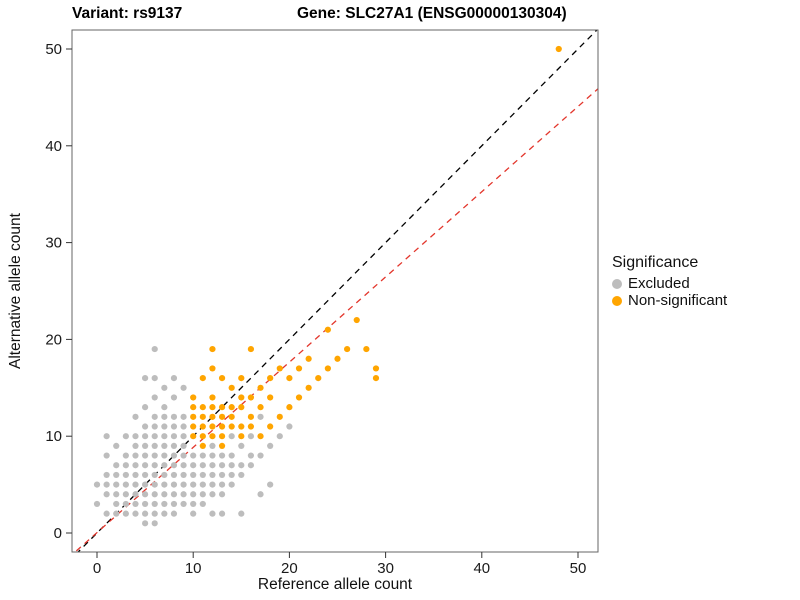  What do you see at coordinates (432, 13) in the screenshot?
I see `gene-title: Gene: SLC27A1 (ENSG00000130304)` at bounding box center [432, 13].